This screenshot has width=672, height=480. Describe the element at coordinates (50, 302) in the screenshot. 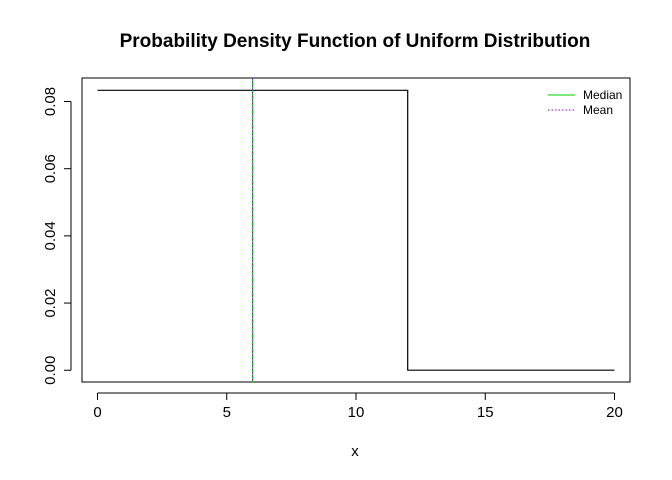

I see `y-tick-label: 0.02` at that location.